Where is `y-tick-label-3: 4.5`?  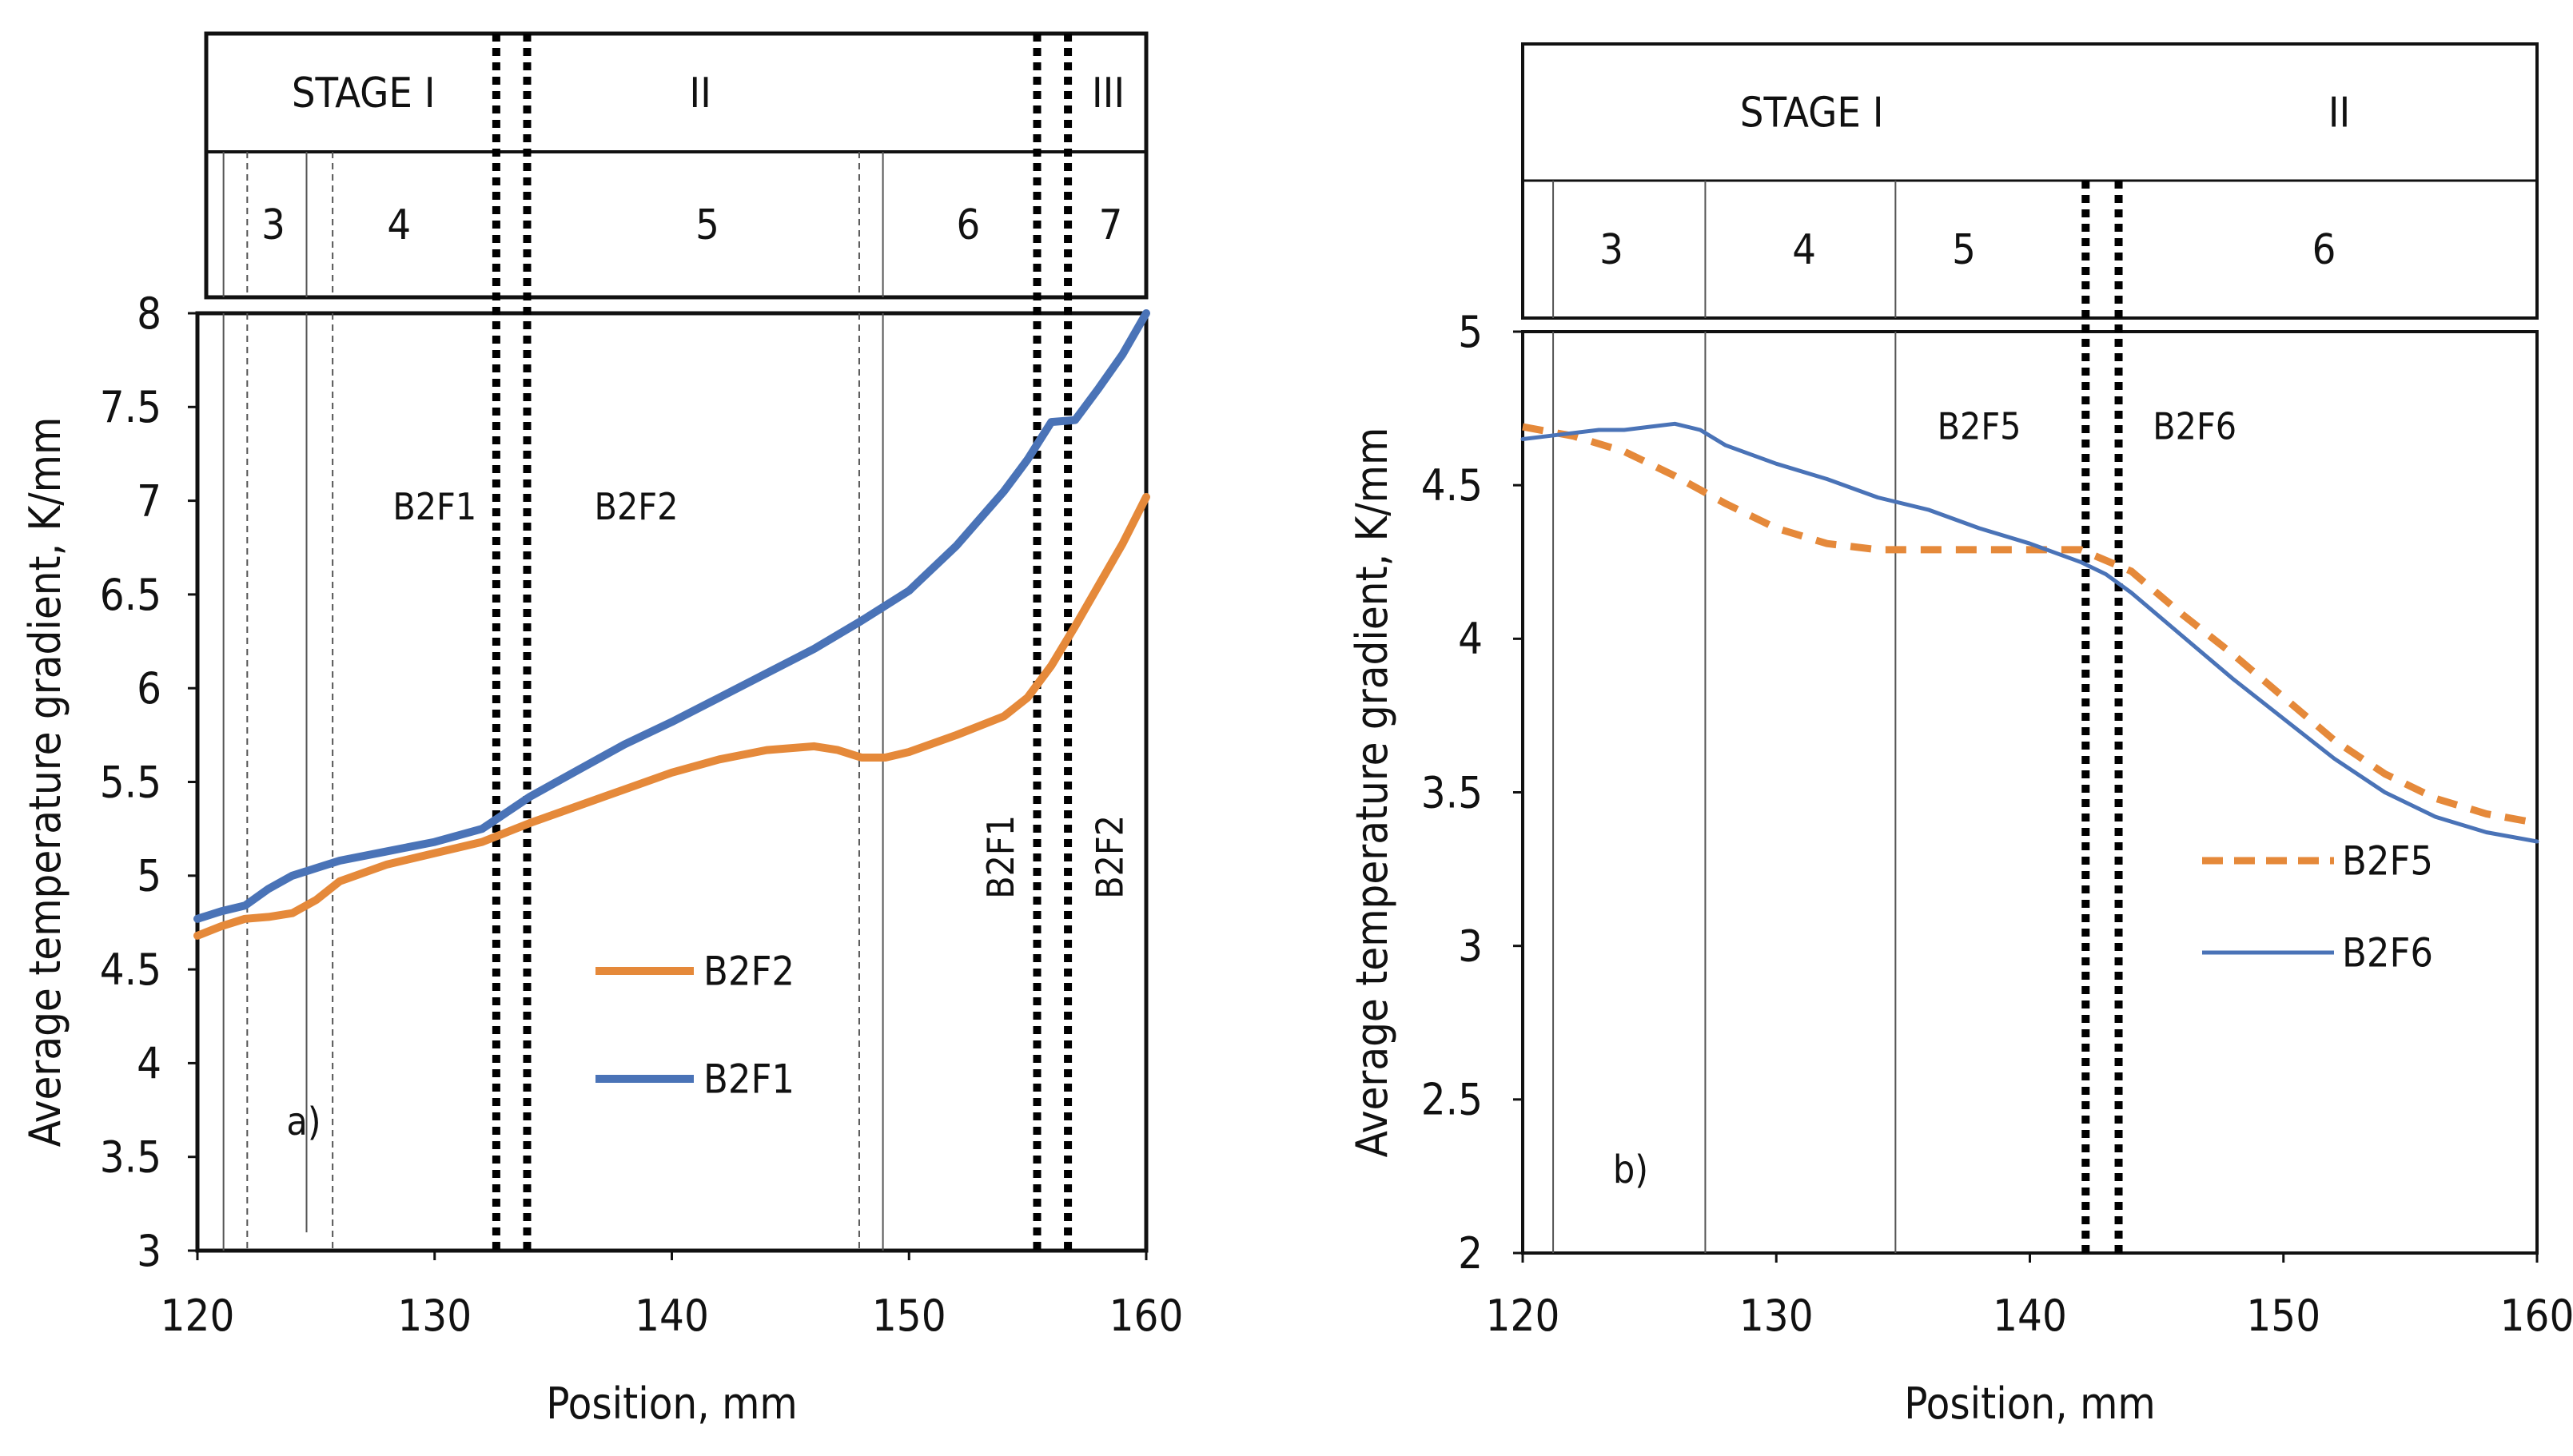 y-tick-label-3: 4.5 is located at coordinates (130, 970).